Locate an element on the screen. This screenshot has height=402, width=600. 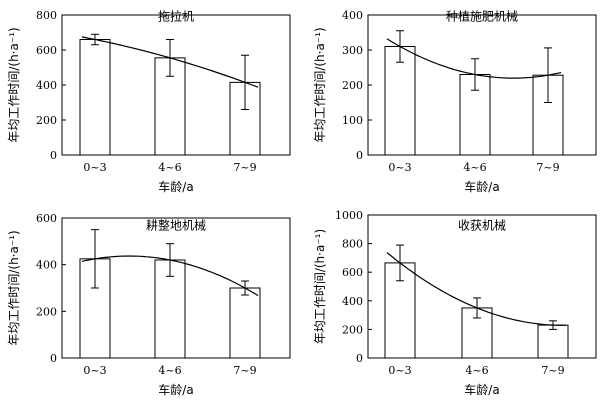
chart-title: 拖拉机 is located at coordinates (176, 16).